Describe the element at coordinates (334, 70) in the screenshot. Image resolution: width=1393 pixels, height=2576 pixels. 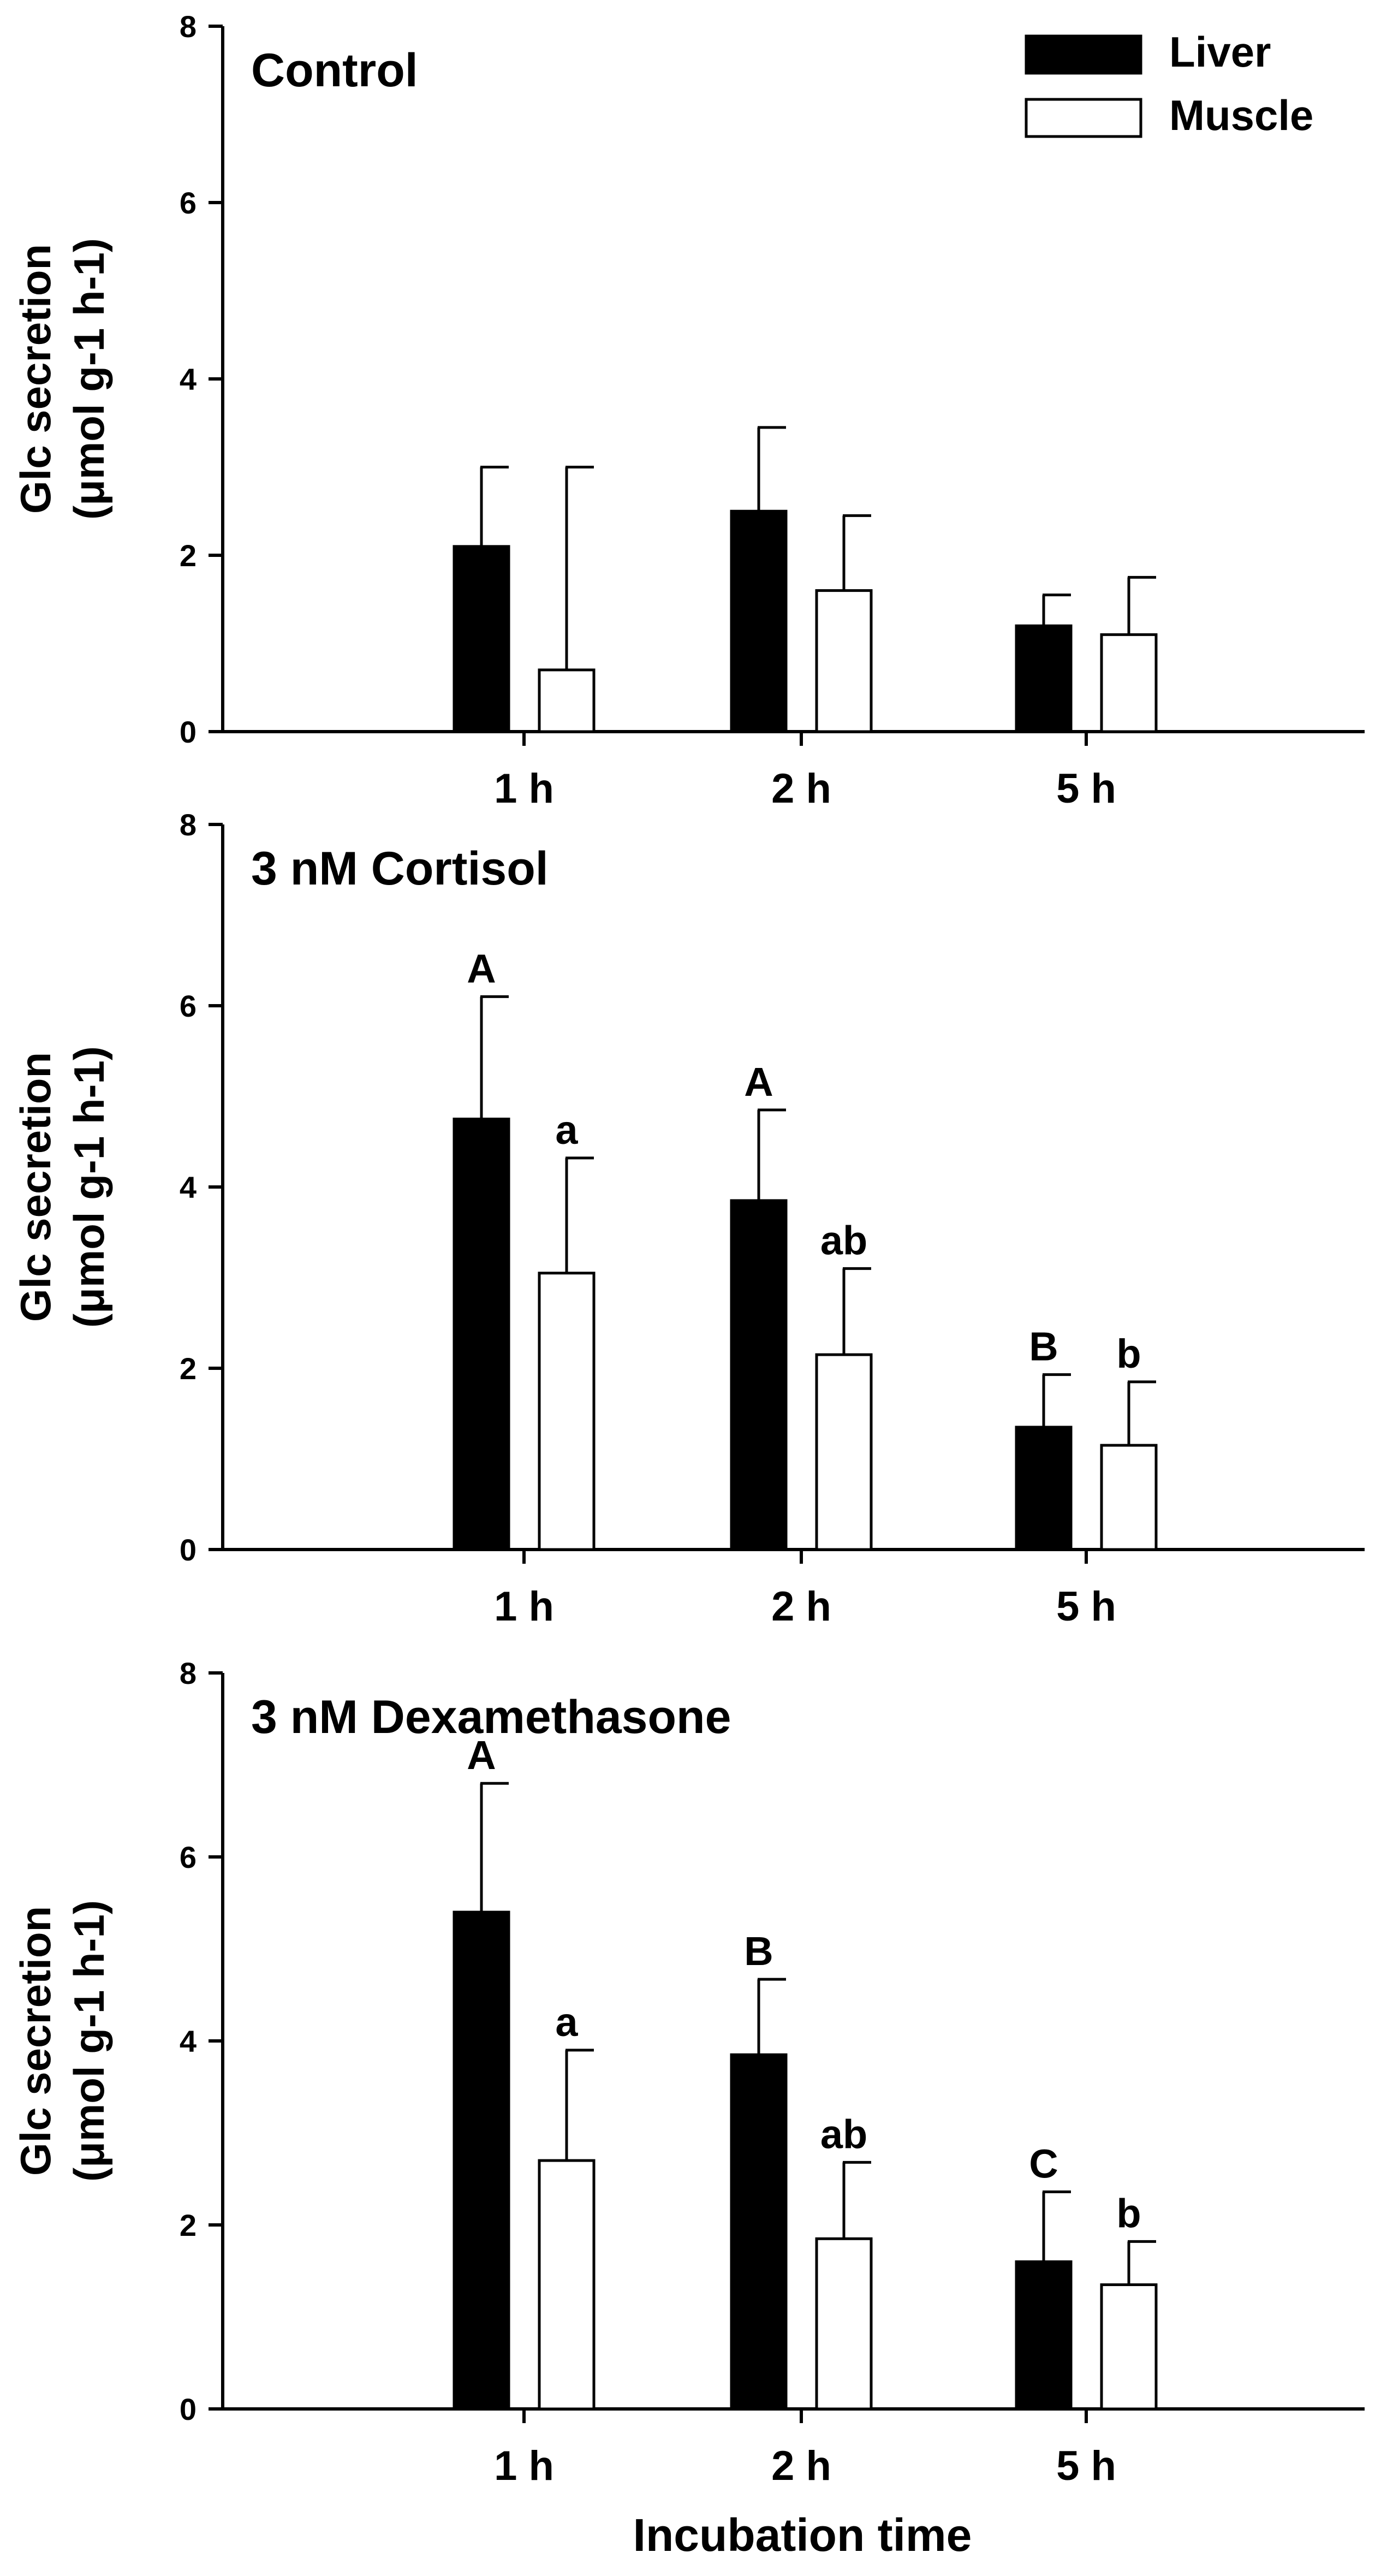
I see `panel-title: Control` at that location.